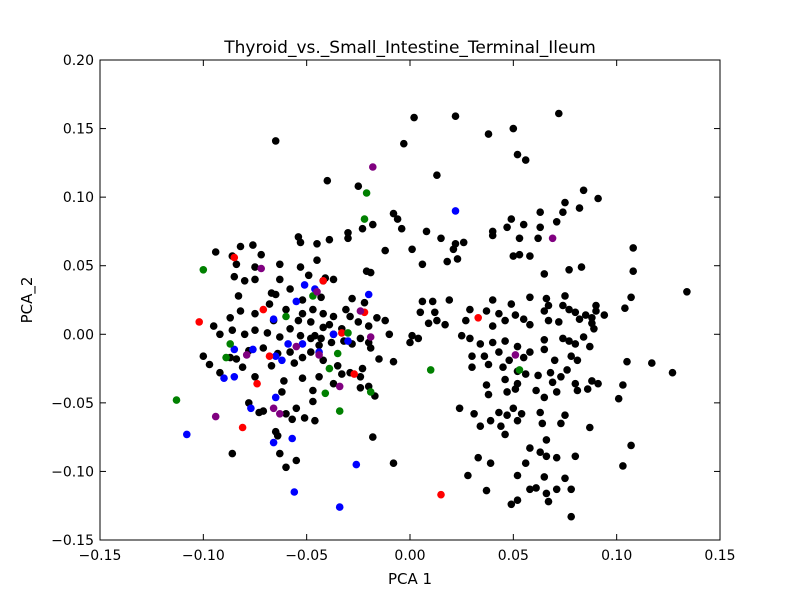 The width and height of the screenshot is (800, 600). Describe the element at coordinates (78, 198) in the screenshot. I see `y-tick-label: 0.10` at that location.